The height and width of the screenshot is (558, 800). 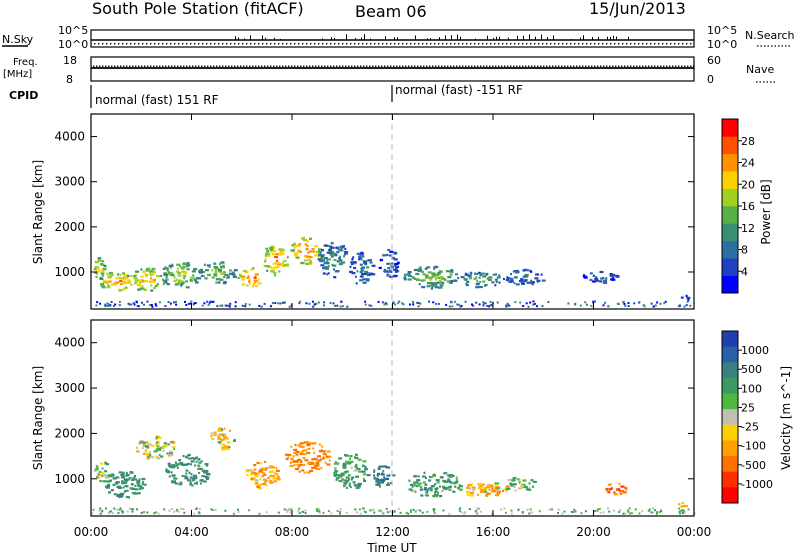 What do you see at coordinates (730, 206) in the screenshot?
I see `power-colorbar-cells` at bounding box center [730, 206].